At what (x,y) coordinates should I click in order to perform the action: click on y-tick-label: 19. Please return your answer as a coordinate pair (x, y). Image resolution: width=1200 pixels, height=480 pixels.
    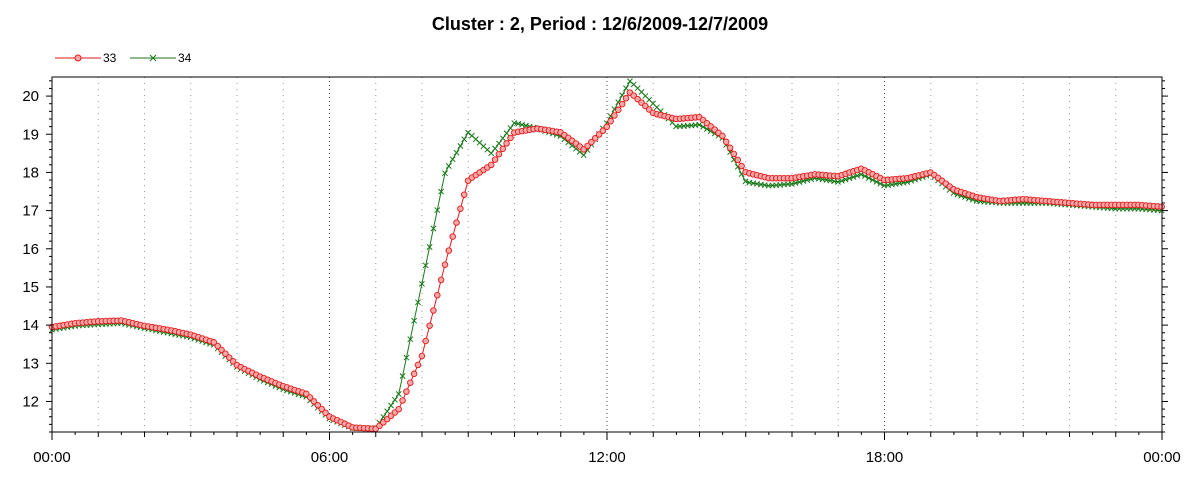
    Looking at the image, I should click on (30, 134).